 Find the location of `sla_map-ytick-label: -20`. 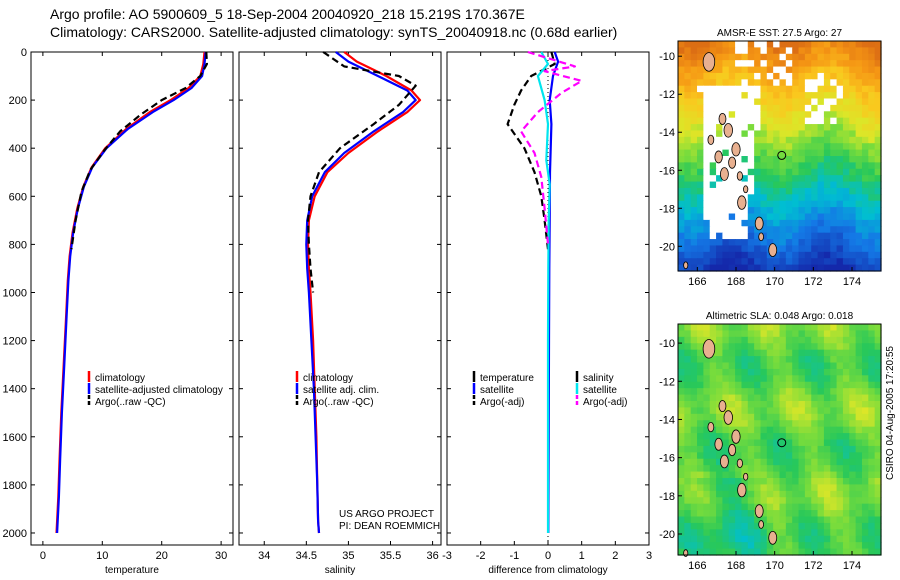

sla_map-ytick-label: -20 is located at coordinates (667, 535).